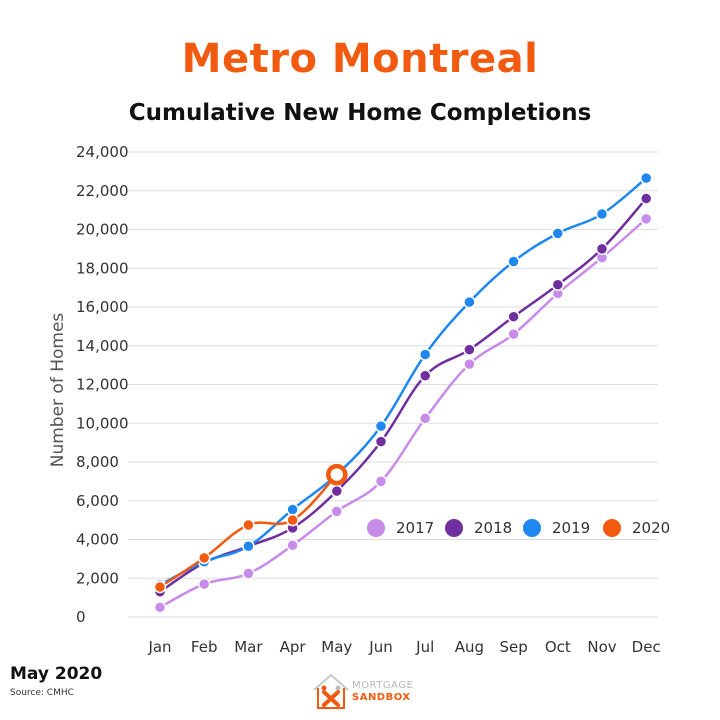 The width and height of the screenshot is (720, 720). What do you see at coordinates (248, 647) in the screenshot?
I see `x-tick-label: Mar` at bounding box center [248, 647].